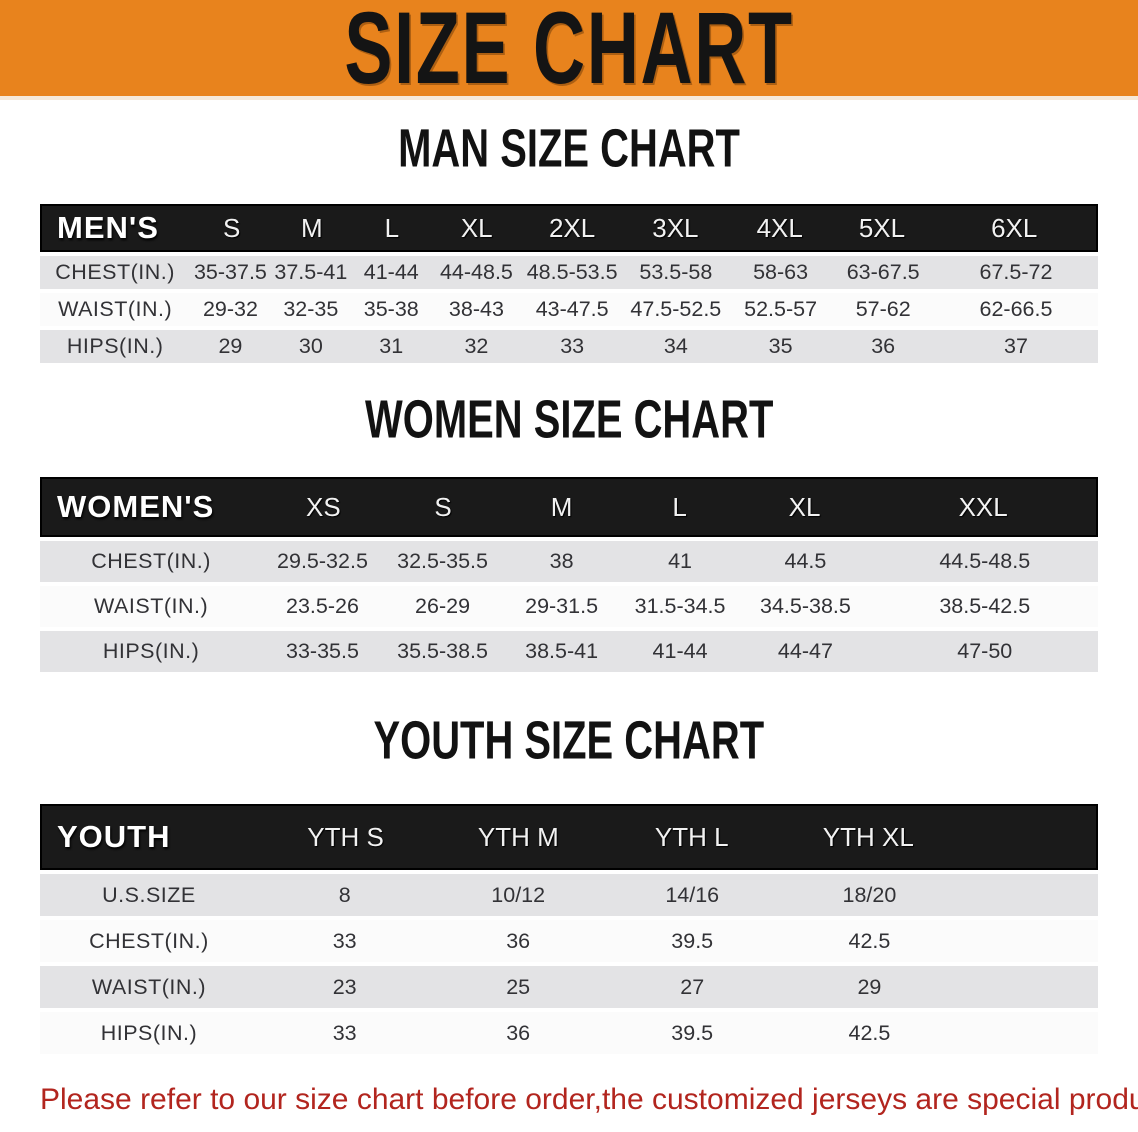  What do you see at coordinates (692, 894) in the screenshot?
I see `table-cell: 14/16` at bounding box center [692, 894].